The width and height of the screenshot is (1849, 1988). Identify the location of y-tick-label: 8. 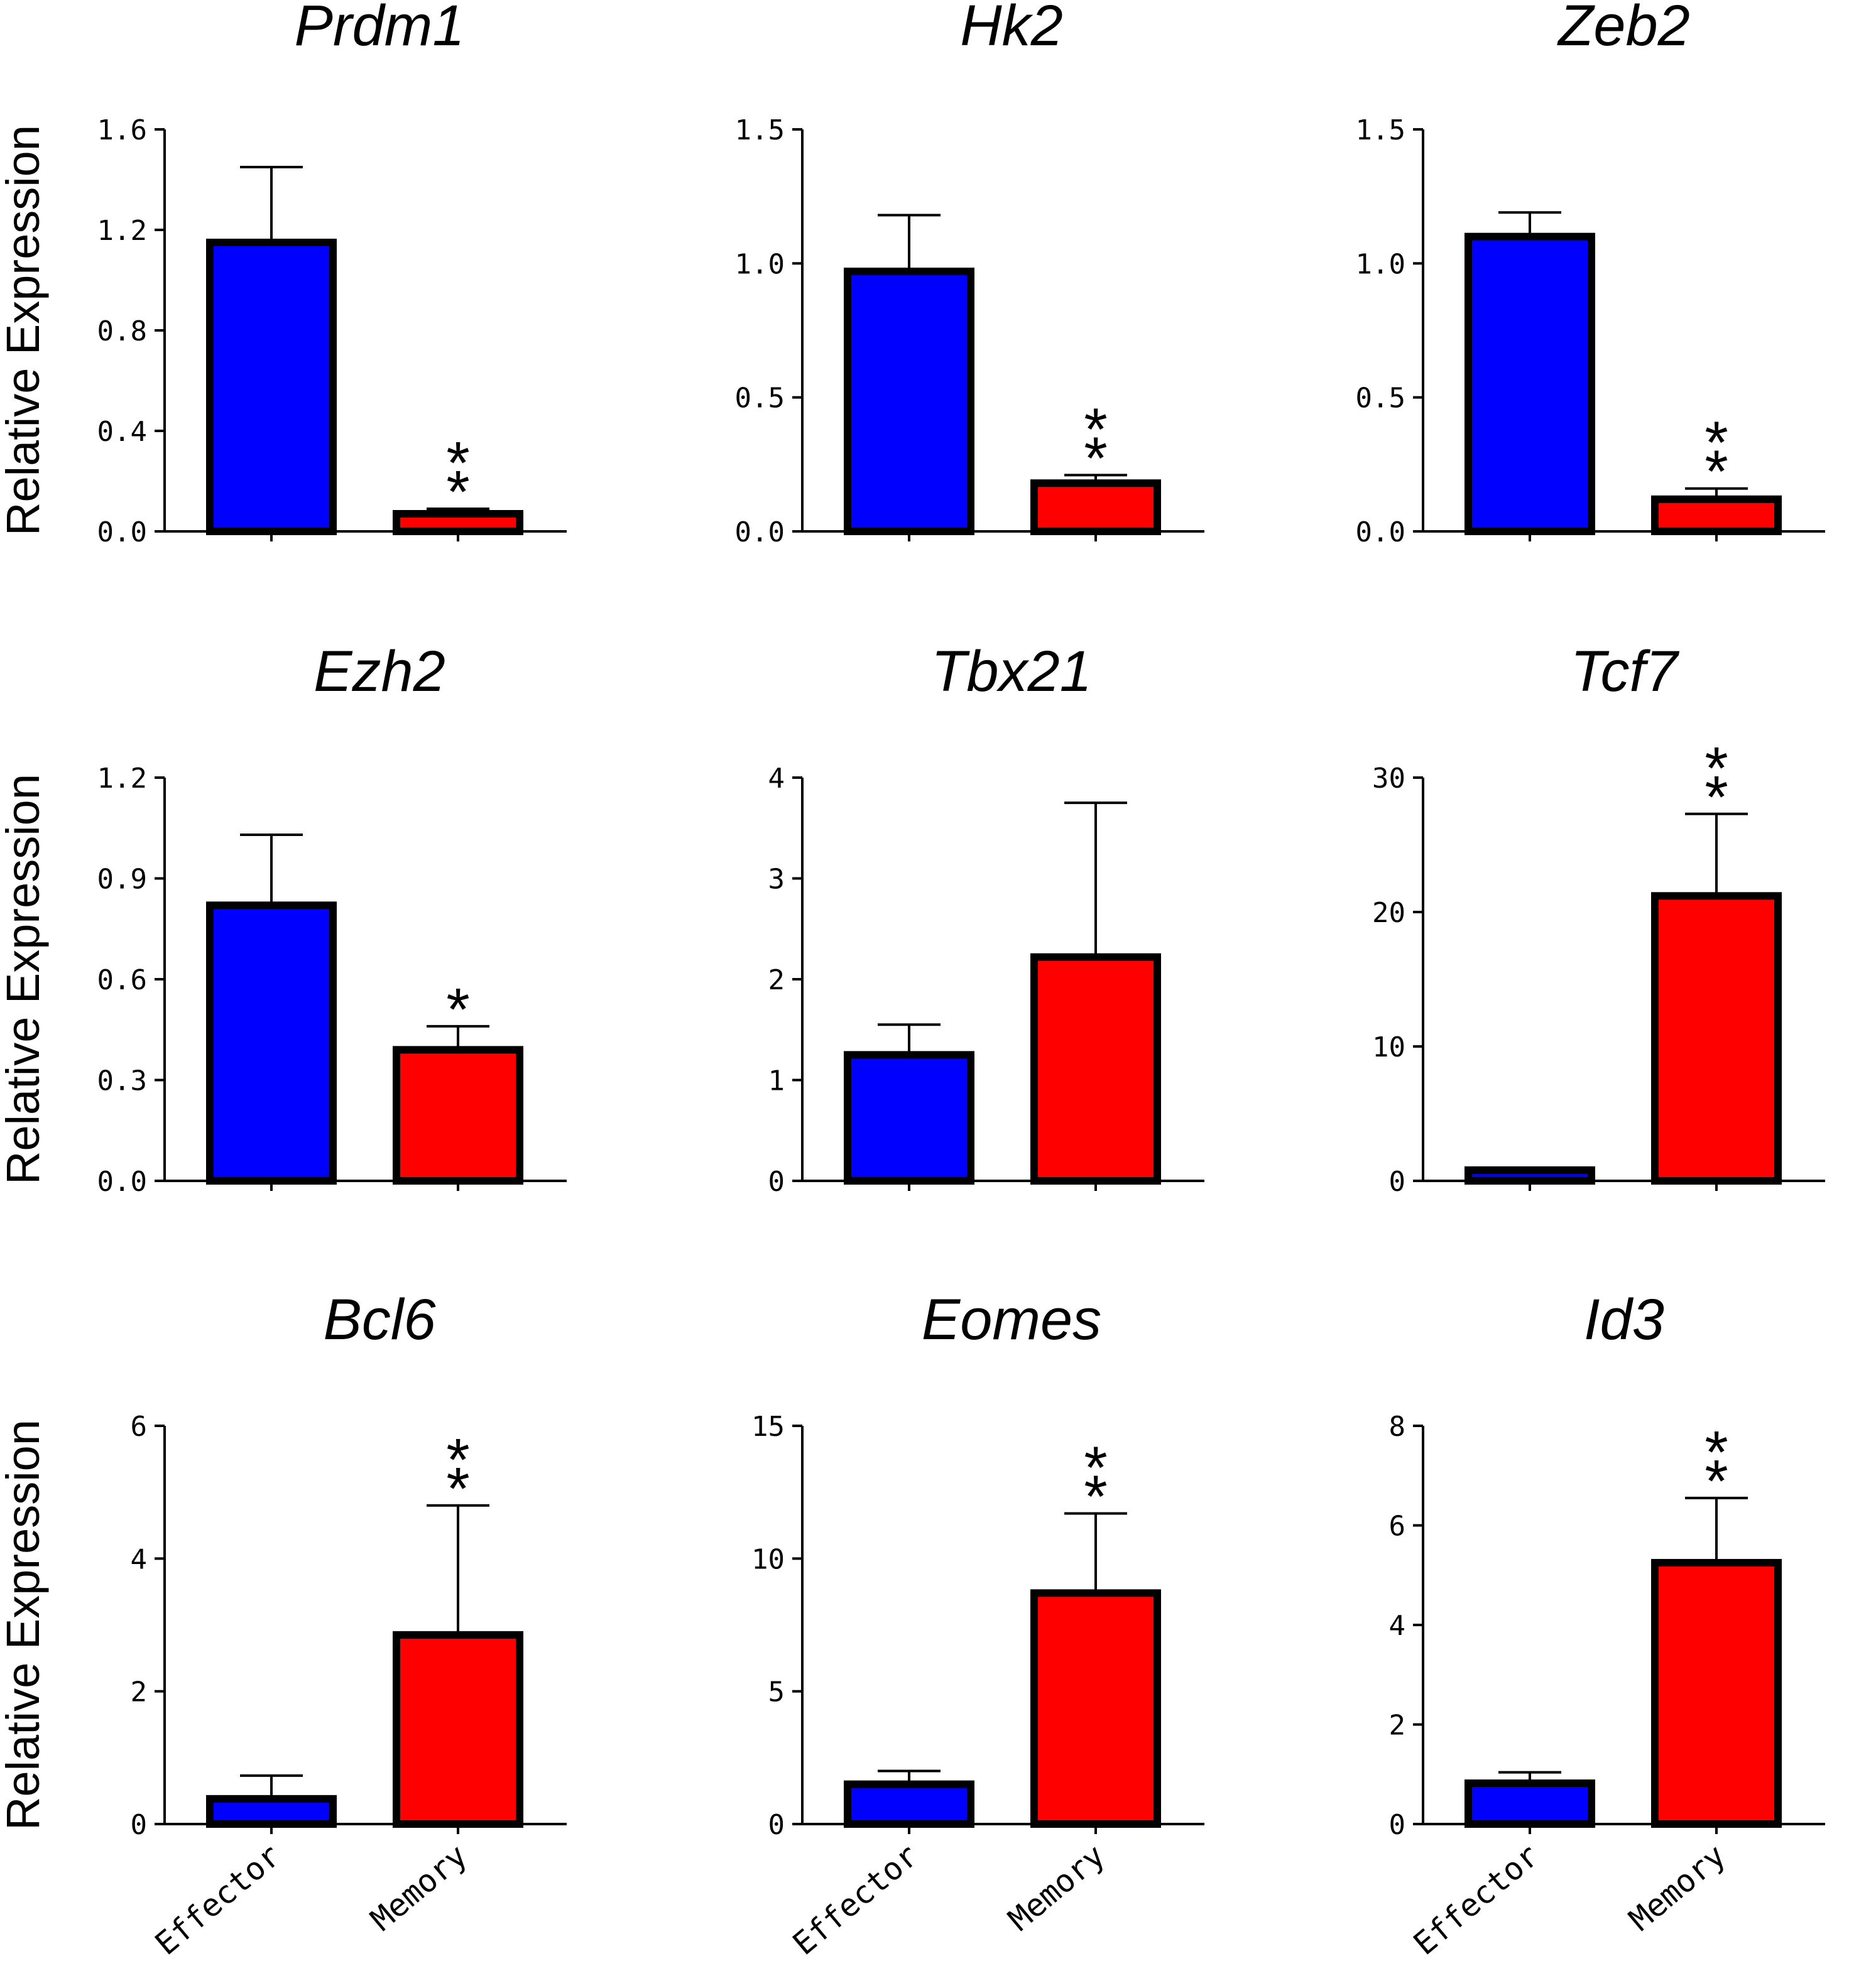
(1397, 1427).